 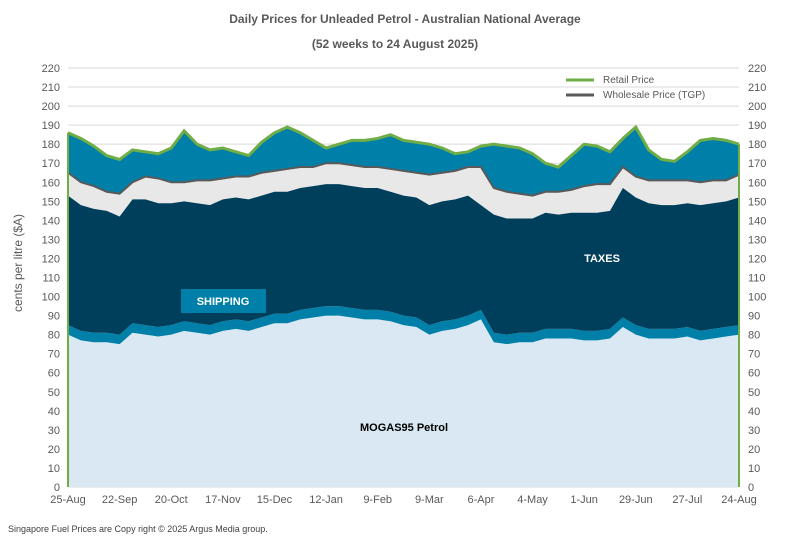 What do you see at coordinates (119, 500) in the screenshot?
I see `x-tick-label: 22-Sep` at bounding box center [119, 500].